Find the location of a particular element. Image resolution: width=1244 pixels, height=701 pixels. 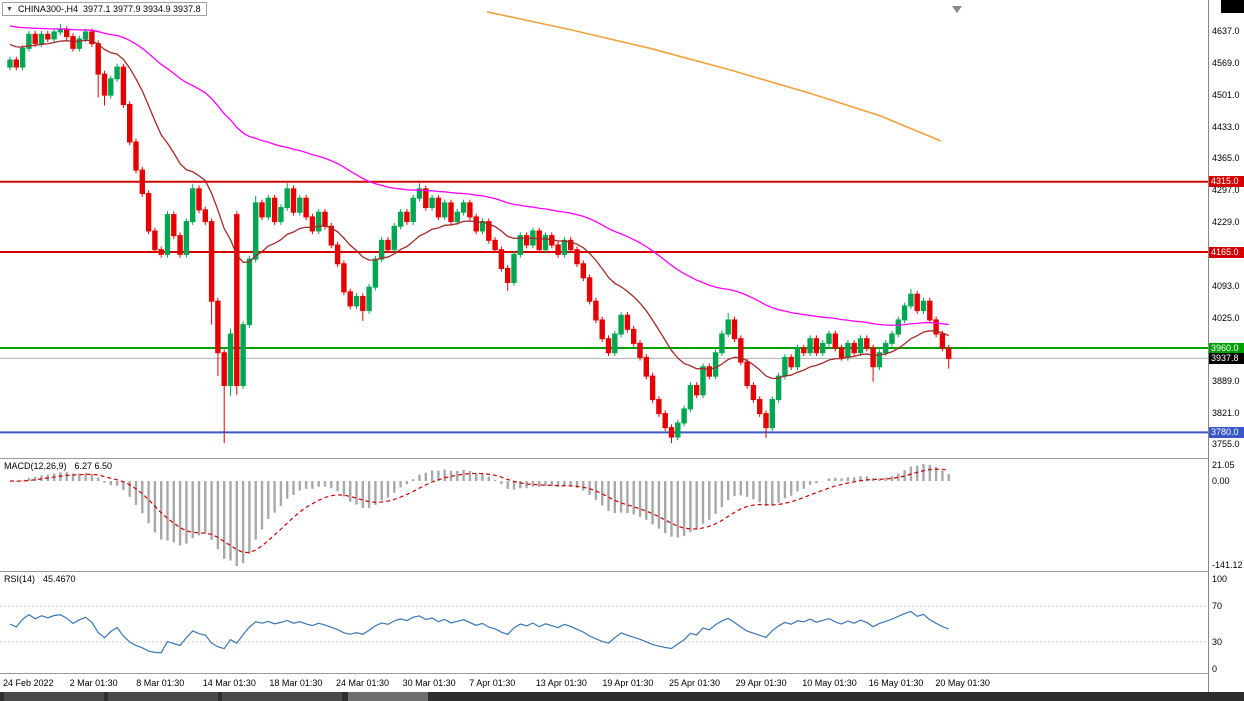

level-price-badge: 4315.0 is located at coordinates (1226, 182).